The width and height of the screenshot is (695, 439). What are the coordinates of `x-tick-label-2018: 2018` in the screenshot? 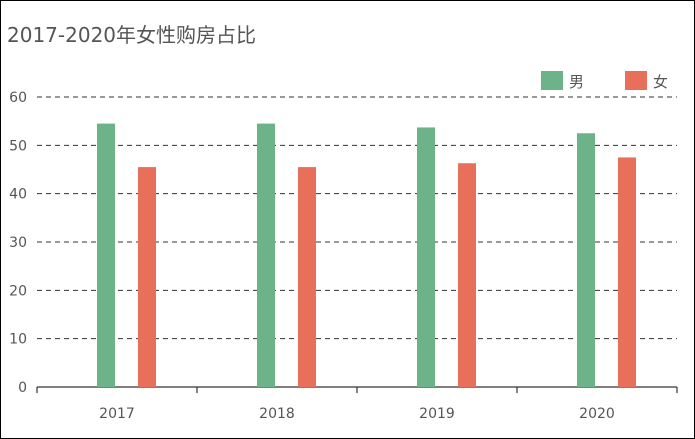 It's located at (277, 414).